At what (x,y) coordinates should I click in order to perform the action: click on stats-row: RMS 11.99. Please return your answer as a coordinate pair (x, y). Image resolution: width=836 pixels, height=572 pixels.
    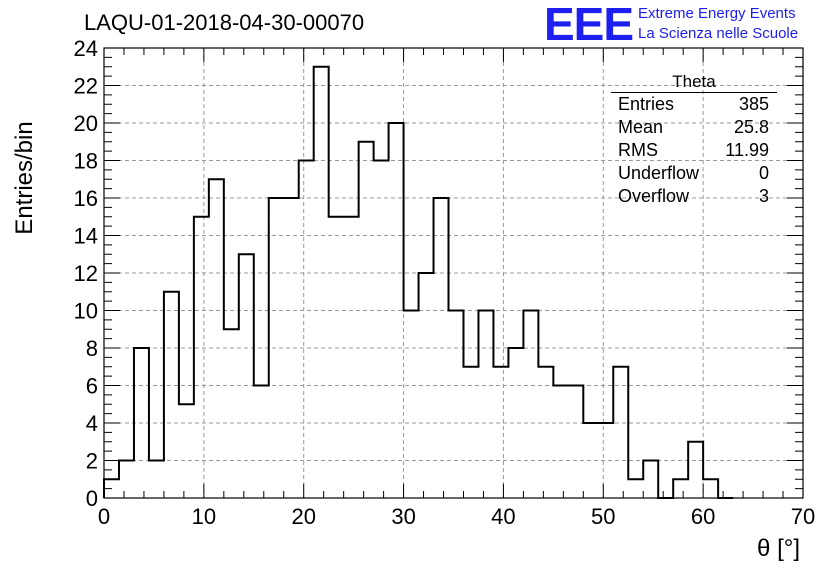
    Looking at the image, I should click on (694, 150).